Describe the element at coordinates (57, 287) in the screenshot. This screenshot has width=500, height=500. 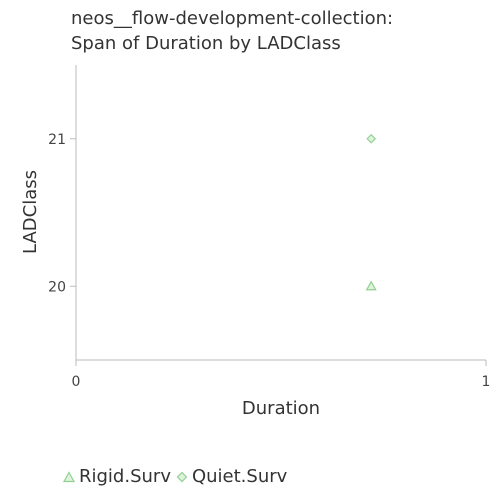
I see `y-tick-label: 20` at that location.